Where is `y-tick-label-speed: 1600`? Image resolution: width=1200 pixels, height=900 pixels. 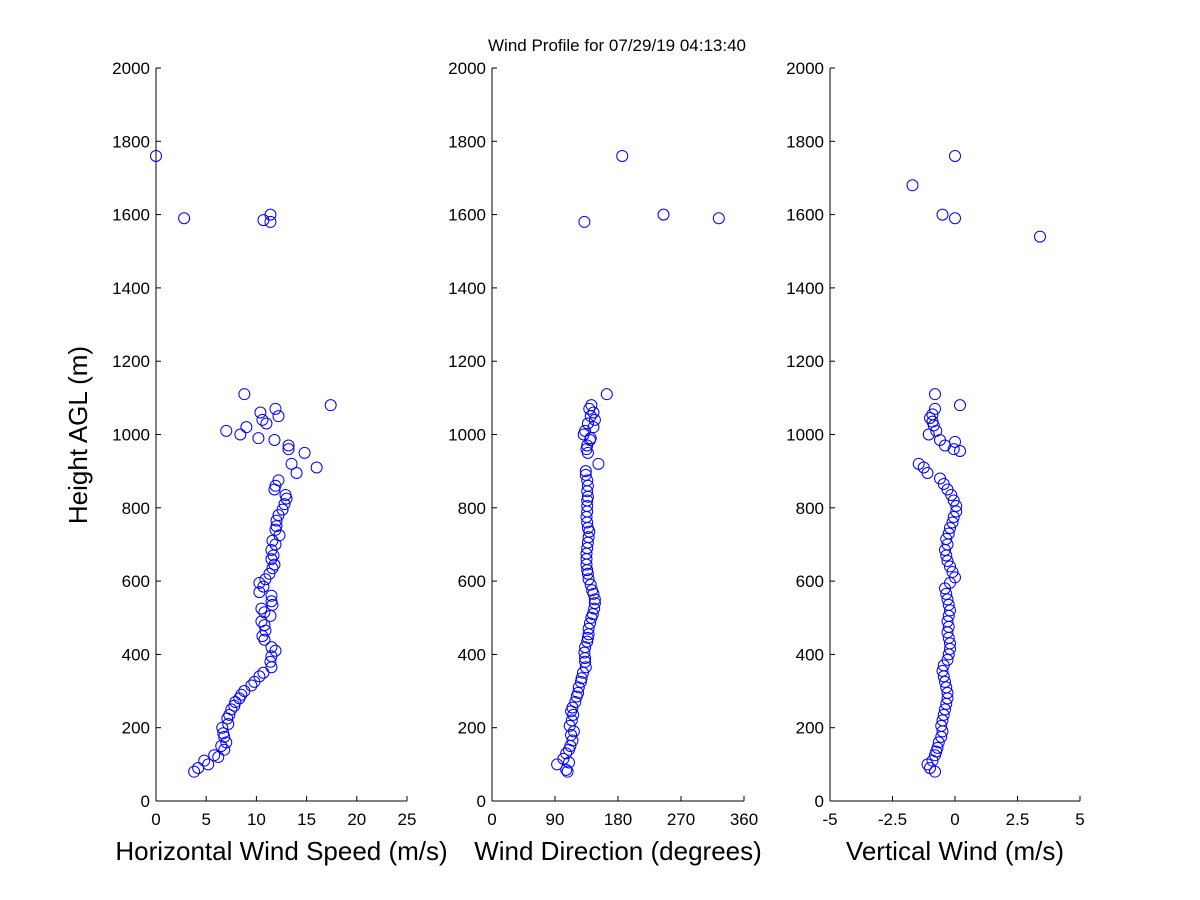 y-tick-label-speed: 1600 is located at coordinates (131, 215).